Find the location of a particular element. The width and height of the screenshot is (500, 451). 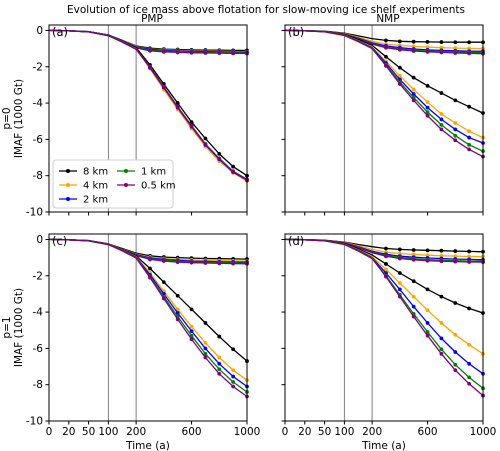

panel-label: (b) is located at coordinates (296, 32).